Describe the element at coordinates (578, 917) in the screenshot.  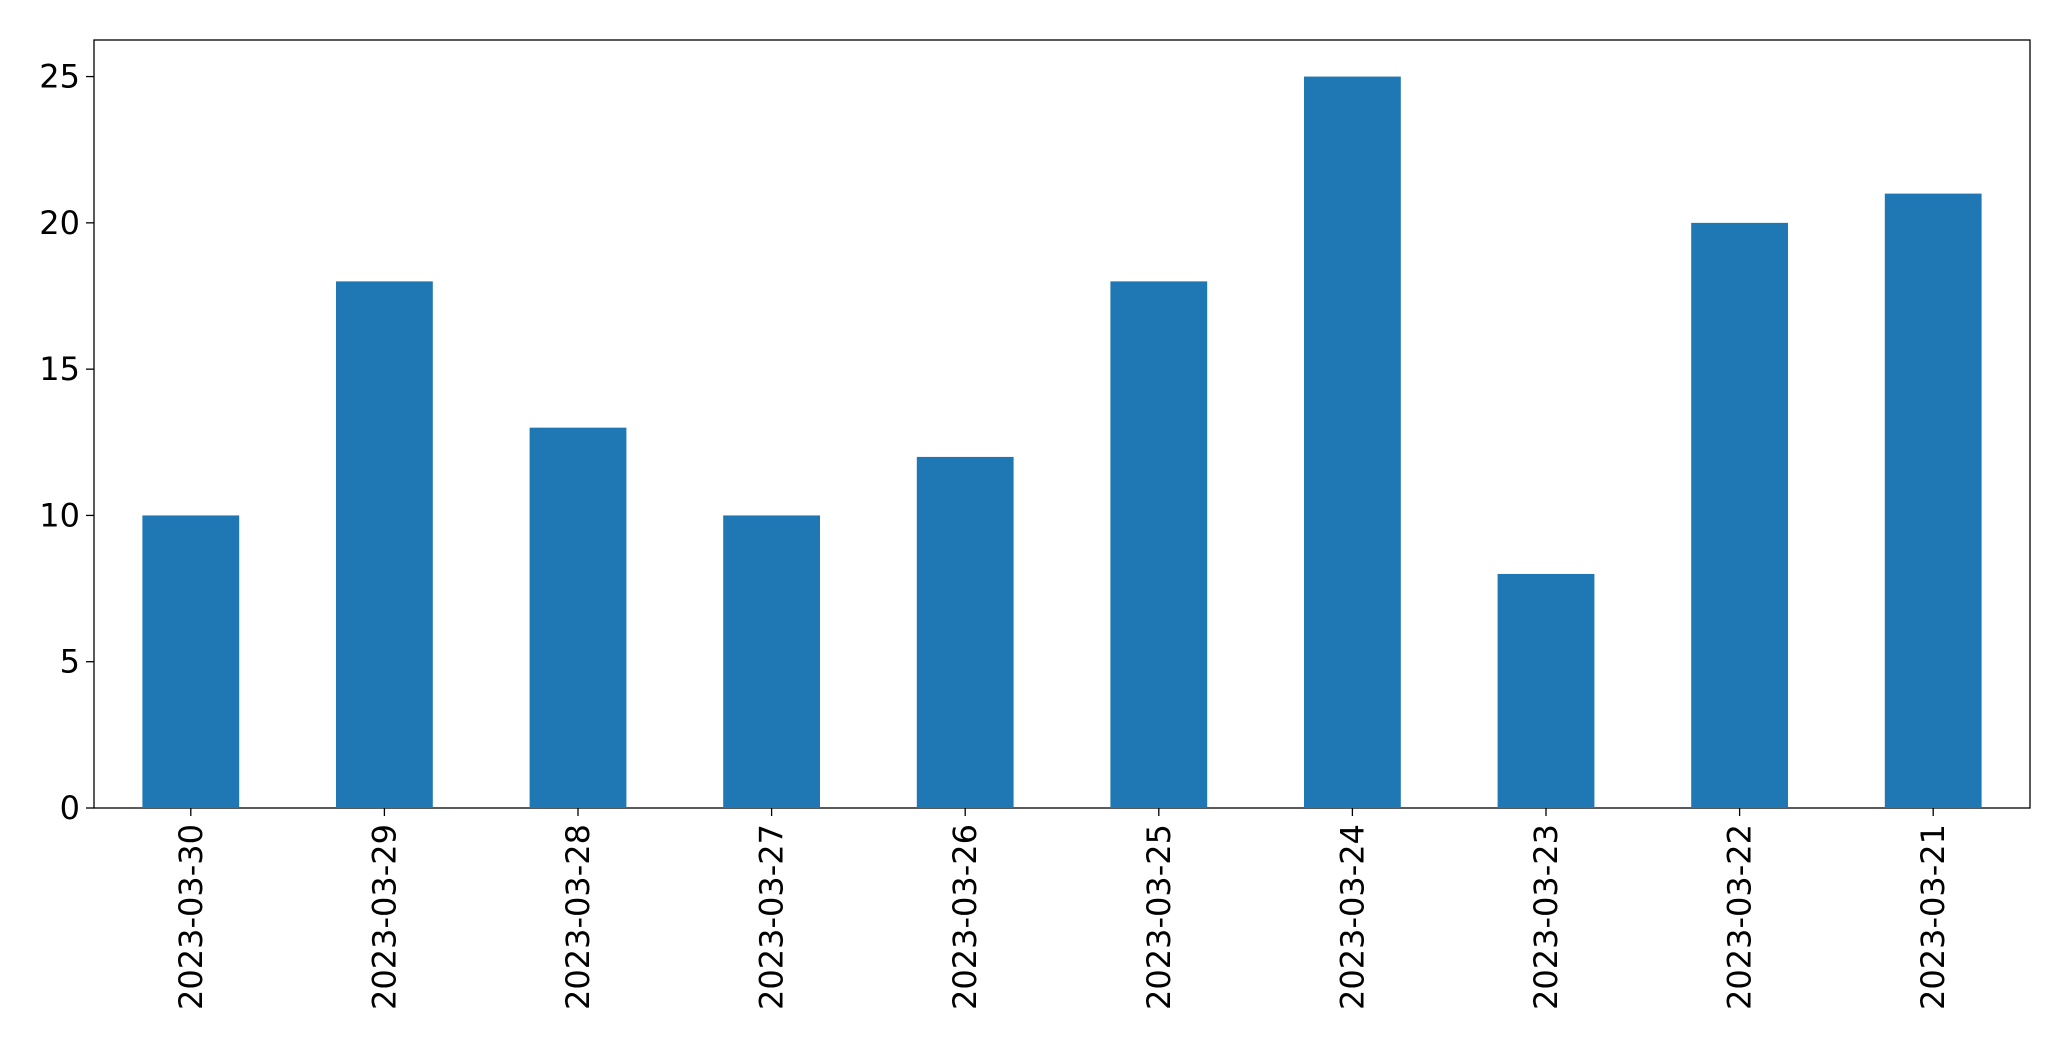
I see `x-tick-label: 2023-03-28` at that location.